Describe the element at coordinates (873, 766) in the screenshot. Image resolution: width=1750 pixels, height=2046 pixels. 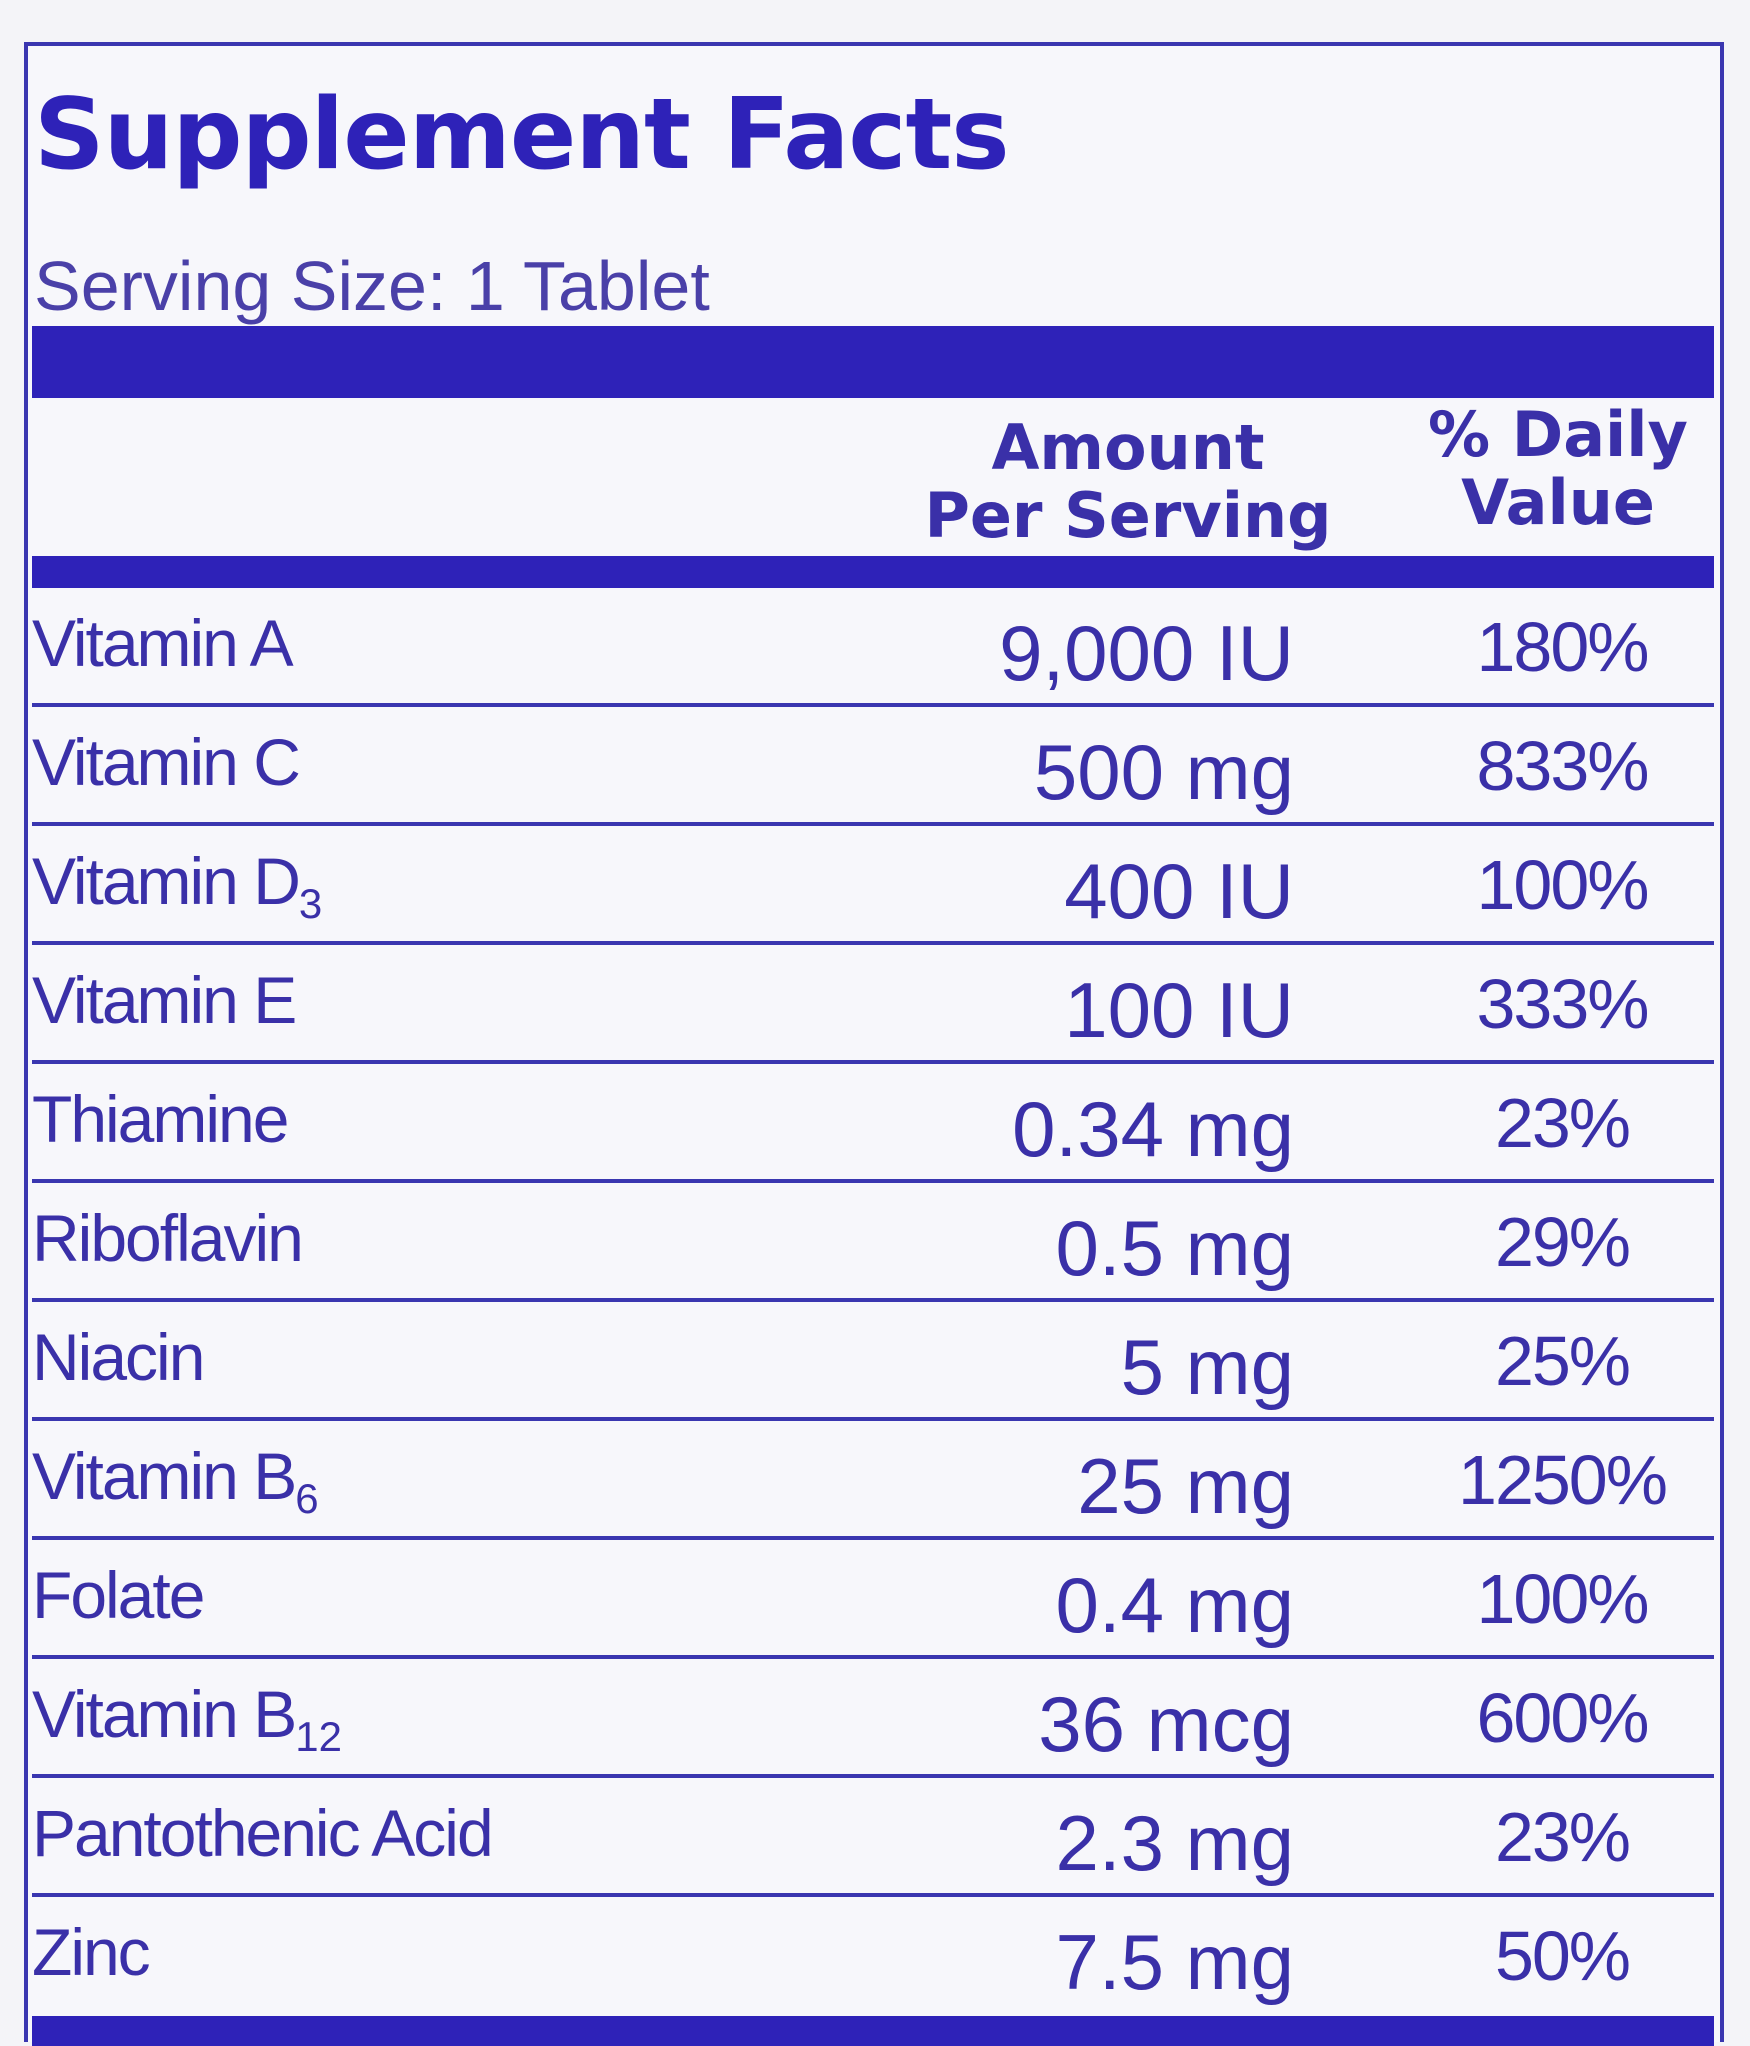
I see `table-row: Vitamin C 500 mg 833%` at that location.